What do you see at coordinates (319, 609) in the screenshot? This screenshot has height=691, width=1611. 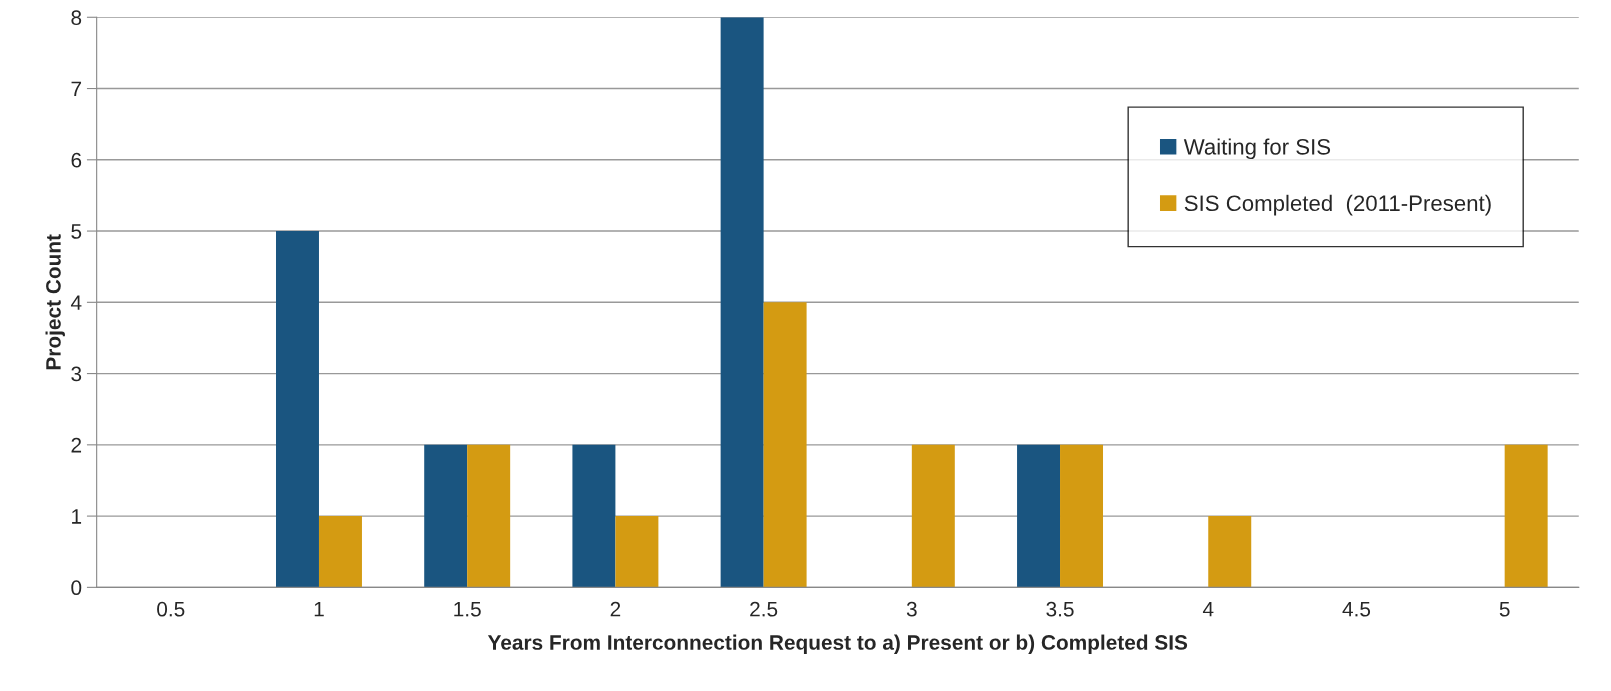 I see `x-tick-label: 1` at bounding box center [319, 609].